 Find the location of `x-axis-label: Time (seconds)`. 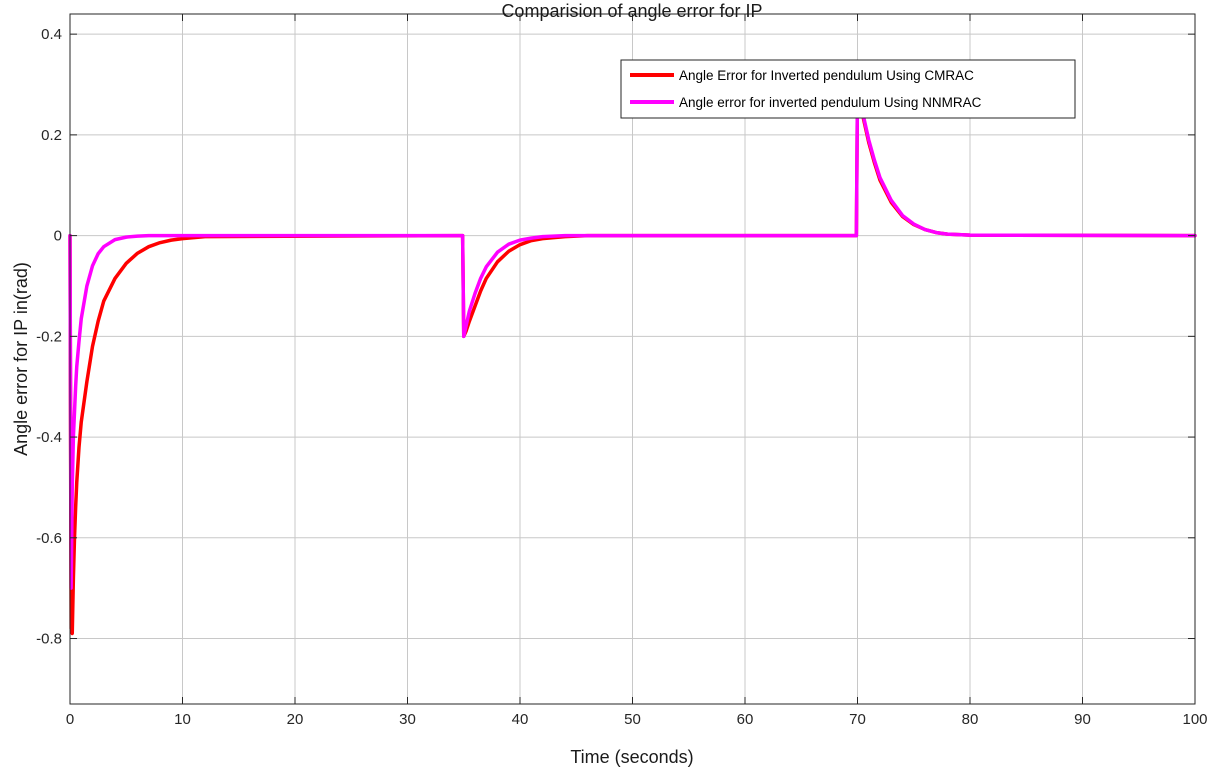

x-axis-label: Time (seconds) is located at coordinates (631, 757).